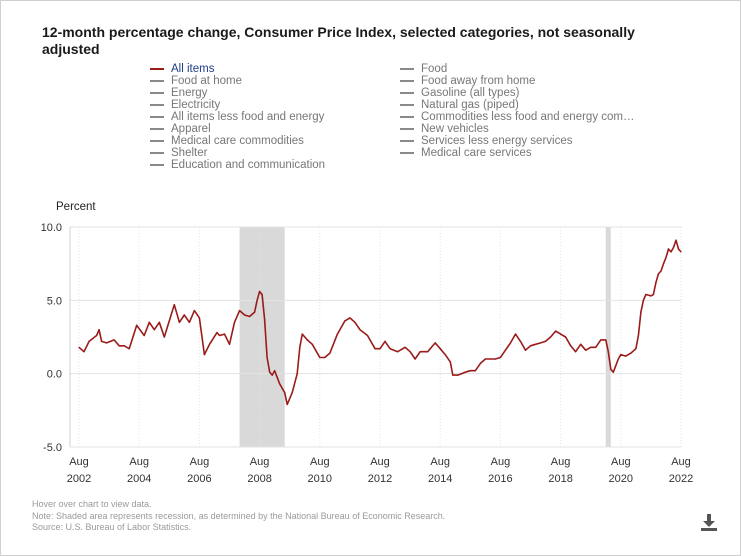  Describe the element at coordinates (237, 165) in the screenshot. I see `legend-item-education-and-communication: Education and communication` at that location.